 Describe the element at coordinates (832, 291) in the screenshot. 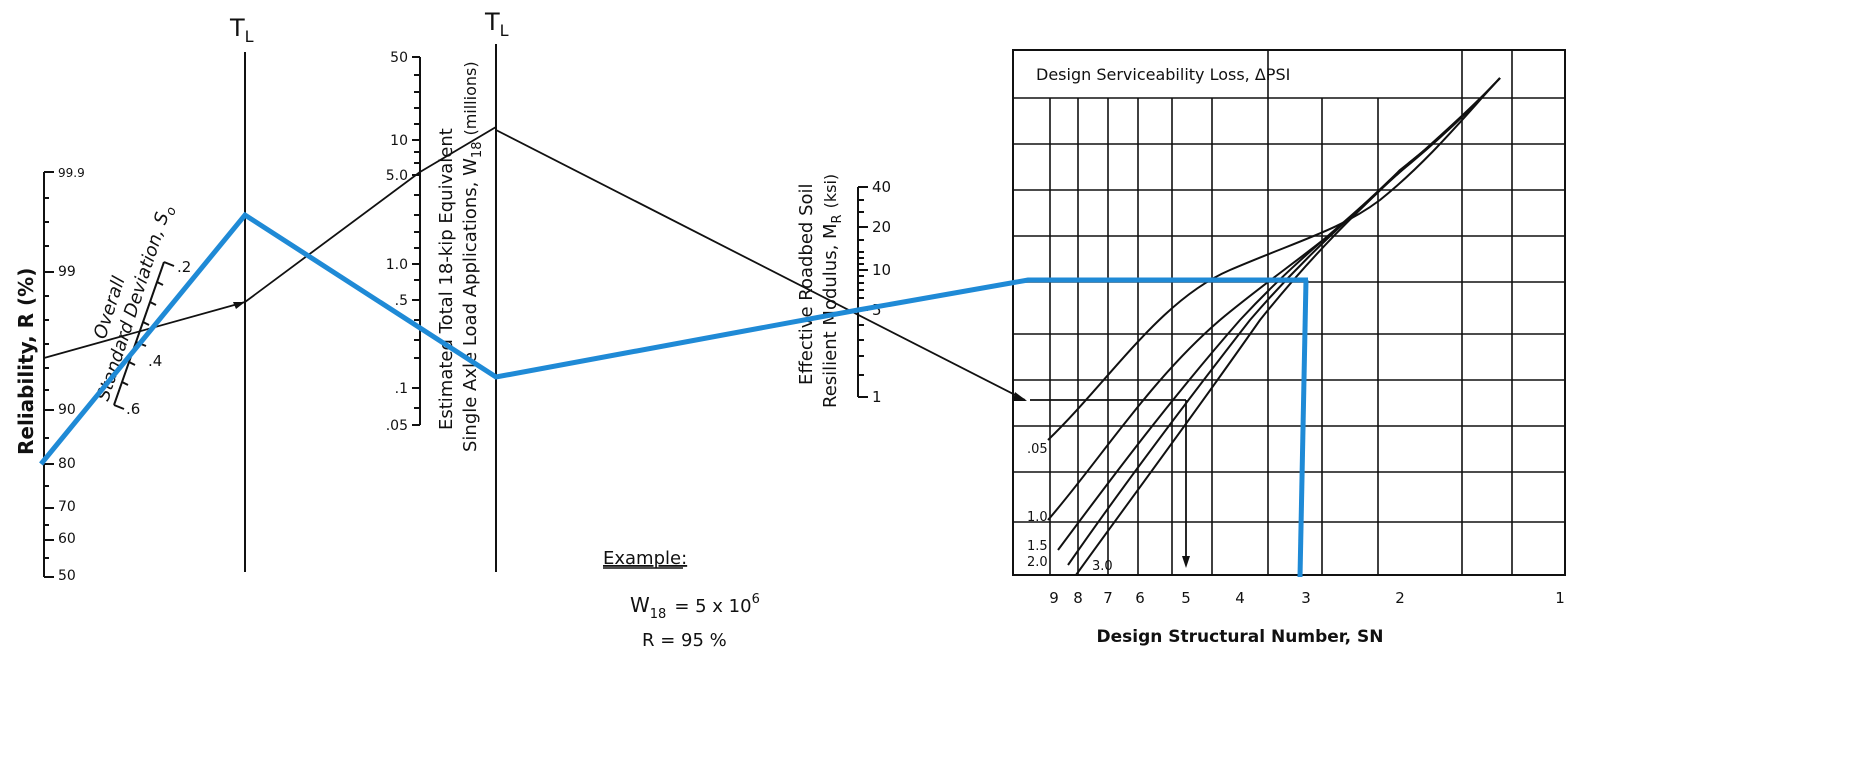

I see `mr-title-line2: Resilient Modulus, MR(ksi)` at that location.